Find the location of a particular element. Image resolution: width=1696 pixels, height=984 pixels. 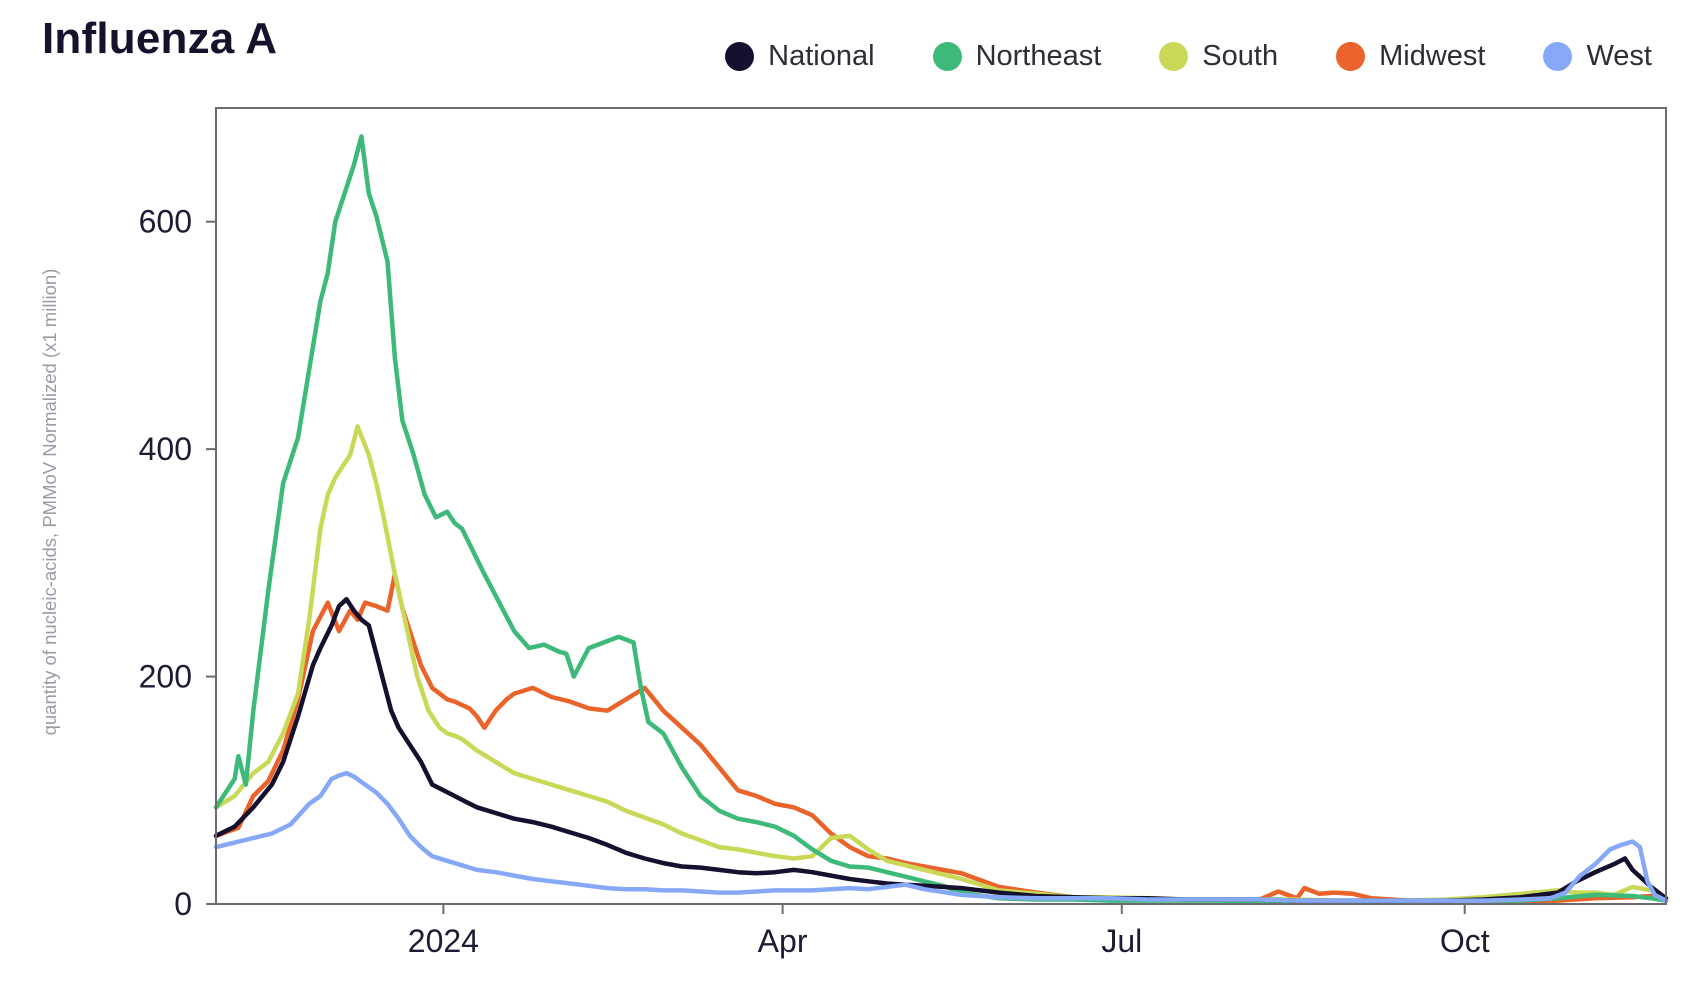

y-tick-label-0: 0 is located at coordinates (183, 904).